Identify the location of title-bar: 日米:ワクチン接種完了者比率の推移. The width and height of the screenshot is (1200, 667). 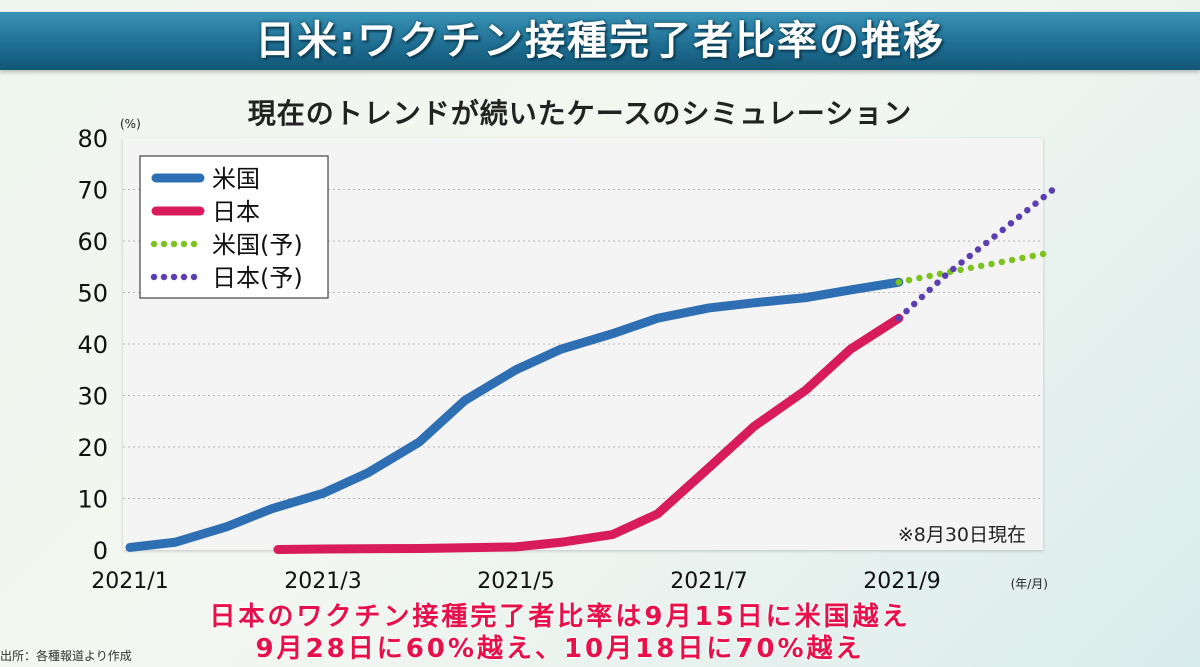
(600, 41).